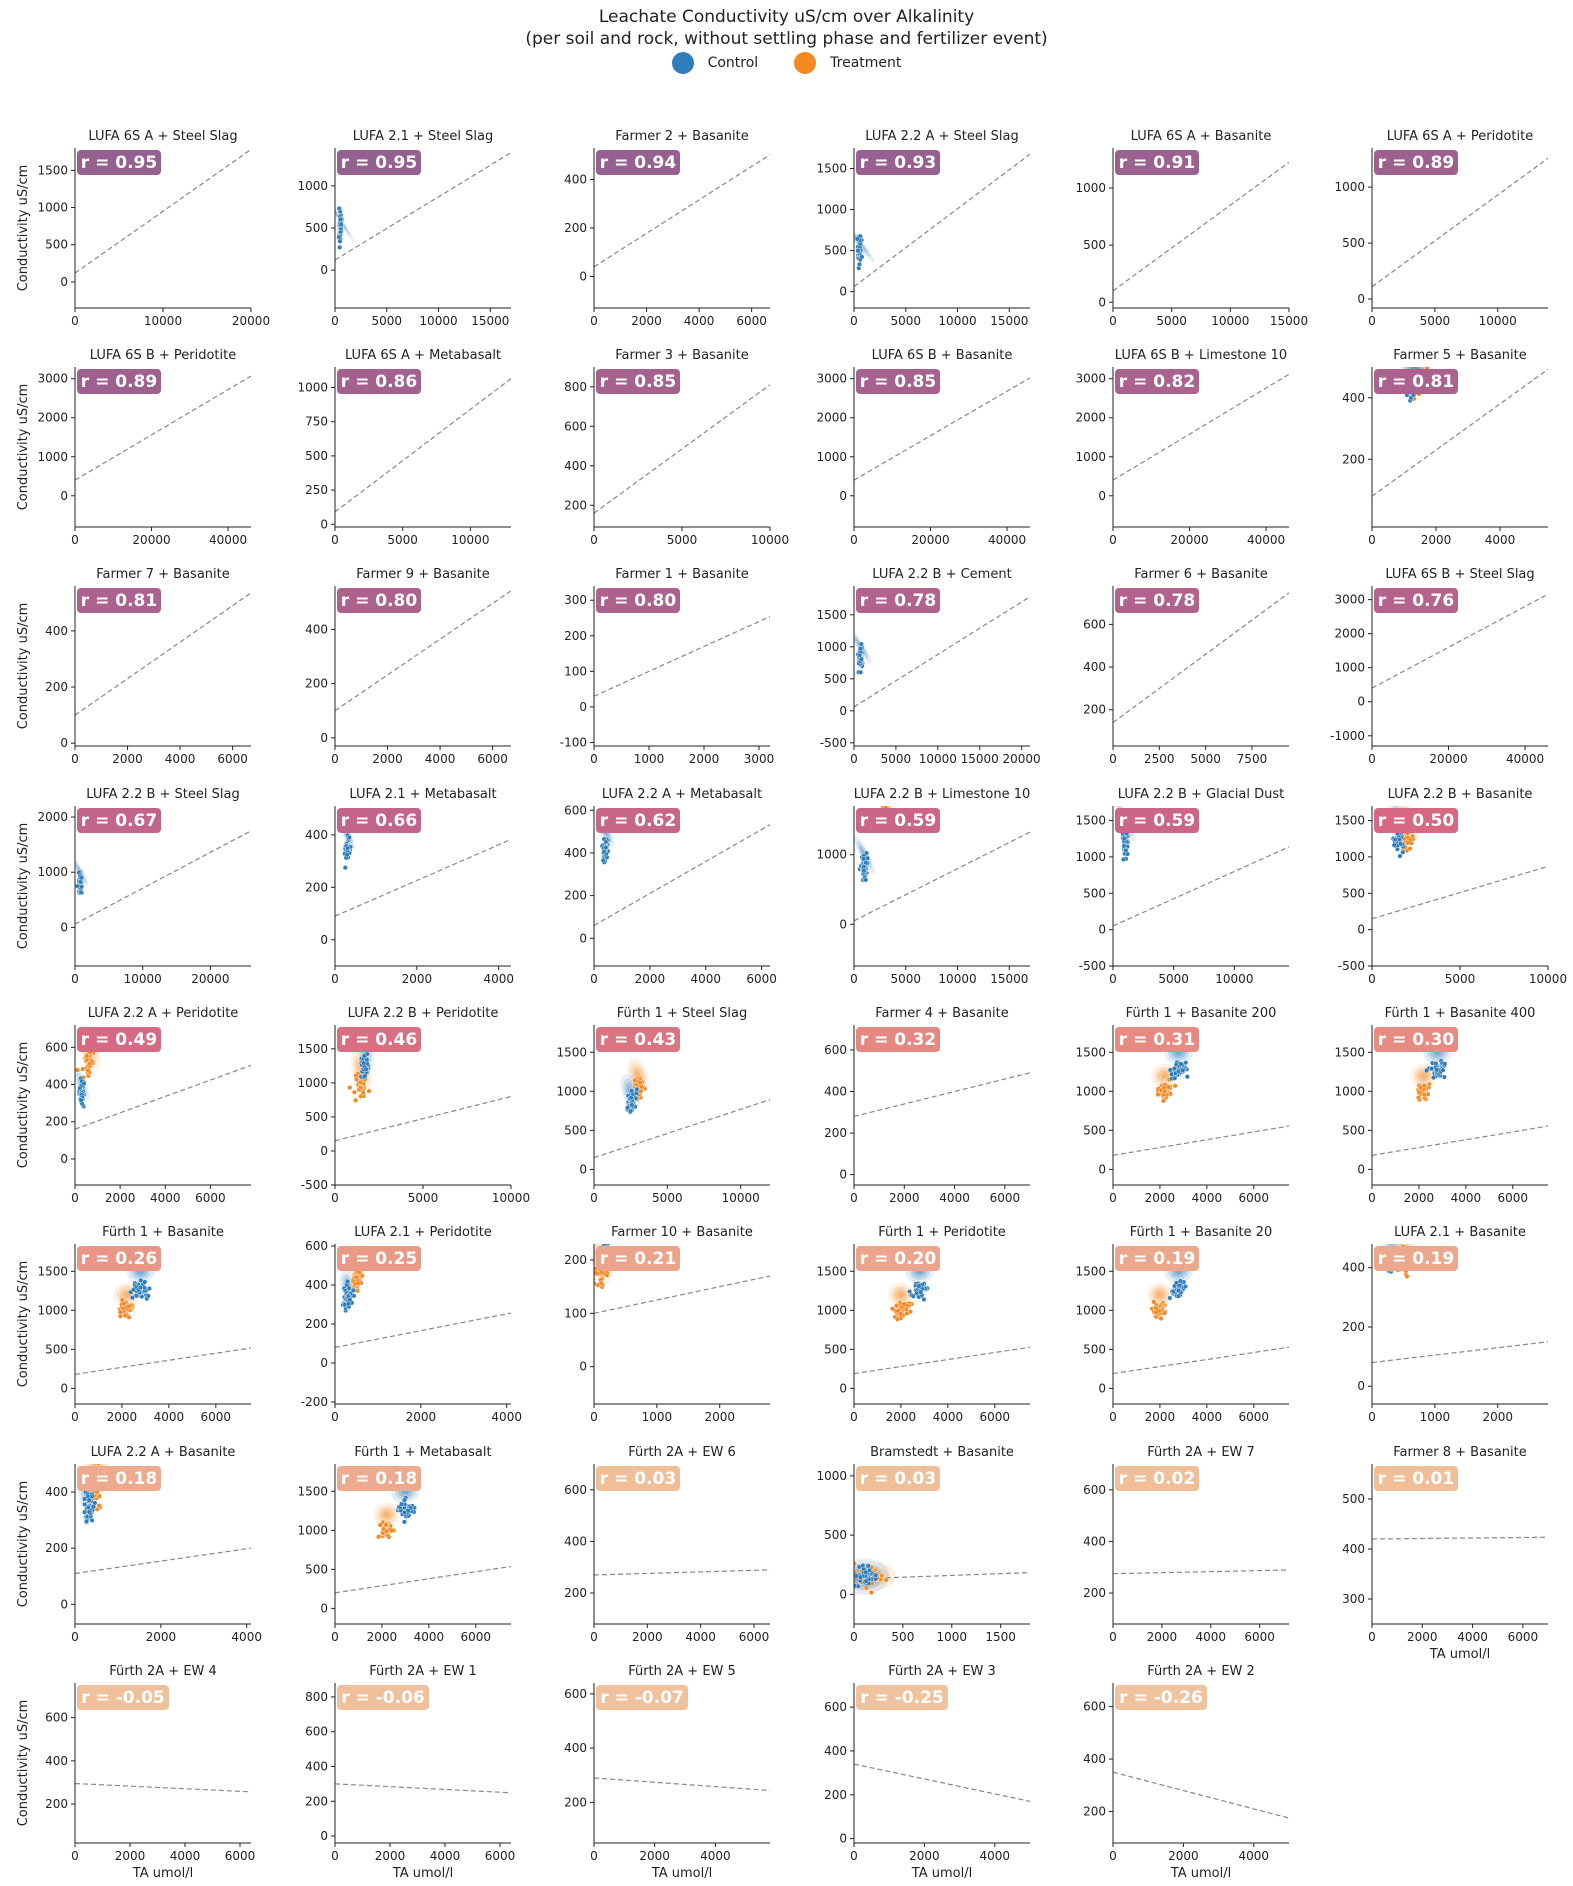 The width and height of the screenshot is (1573, 1886). Describe the element at coordinates (423, 584) in the screenshot. I see `plot-area` at that location.